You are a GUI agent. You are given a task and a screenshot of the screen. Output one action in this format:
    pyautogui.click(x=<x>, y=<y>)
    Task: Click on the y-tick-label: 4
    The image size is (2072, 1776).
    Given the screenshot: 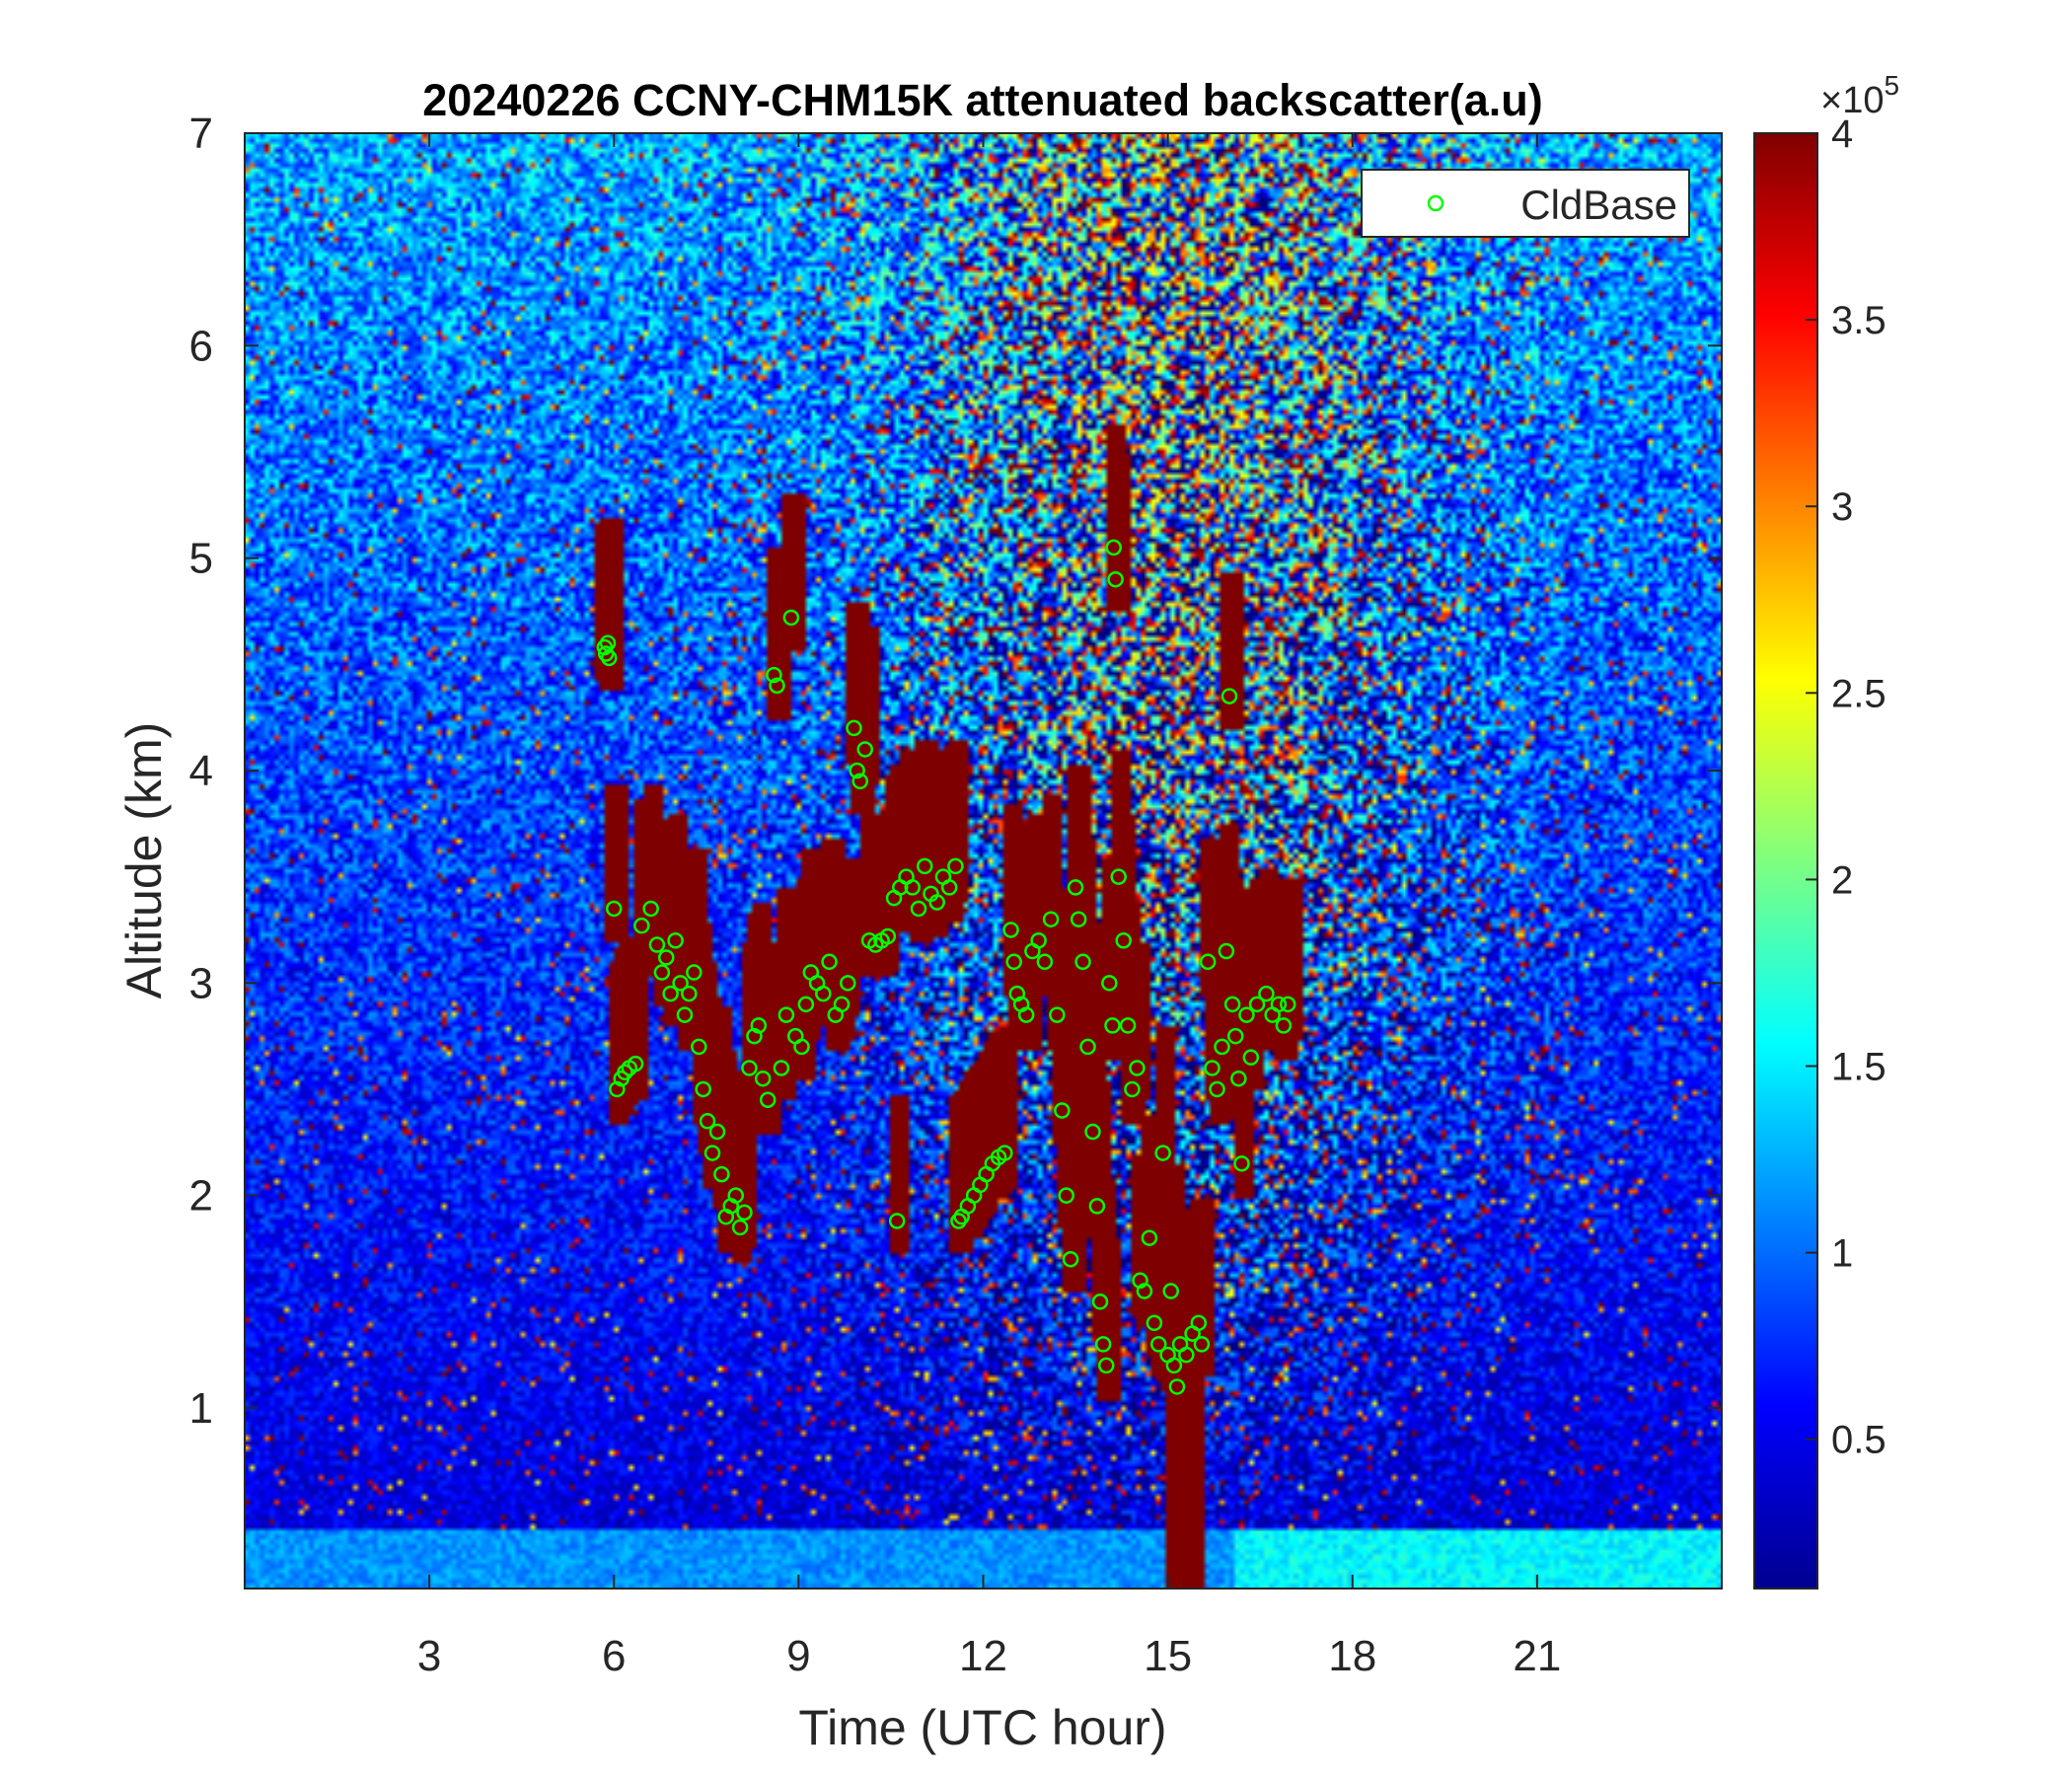 What is the action you would take?
    pyautogui.click(x=201, y=771)
    